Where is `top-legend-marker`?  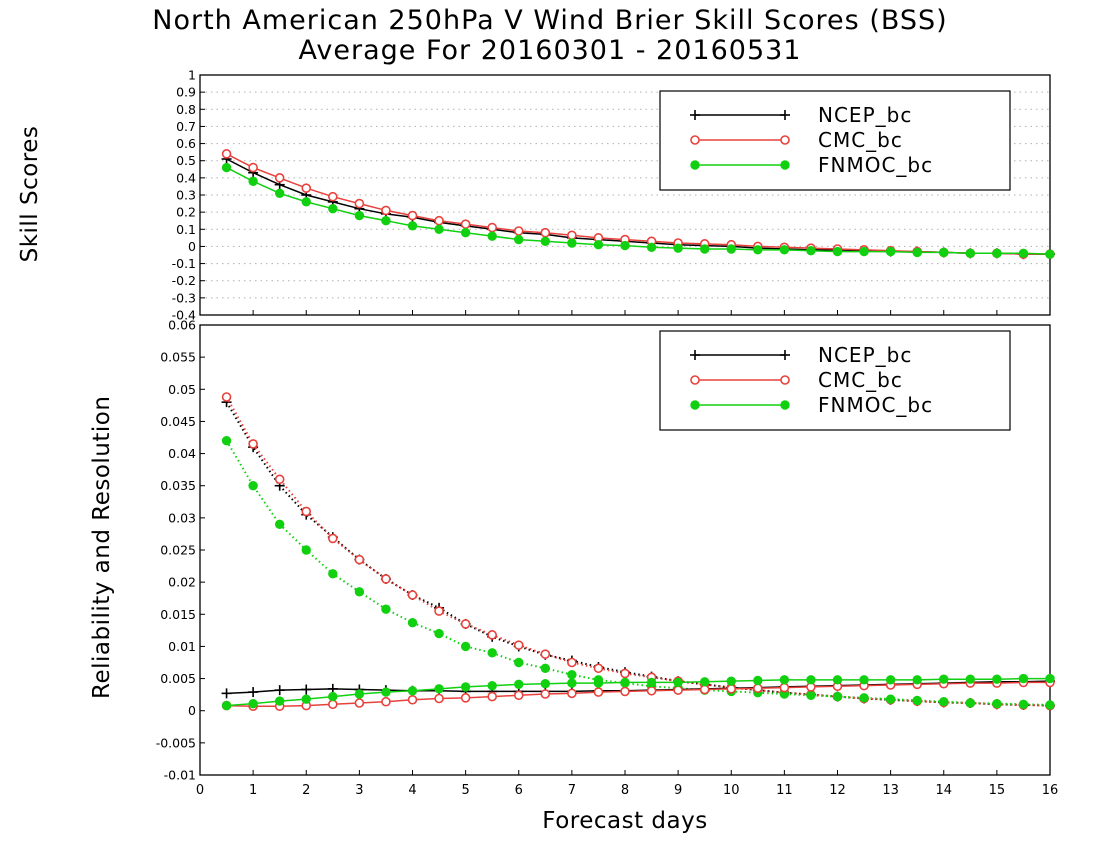 top-legend-marker is located at coordinates (785, 140).